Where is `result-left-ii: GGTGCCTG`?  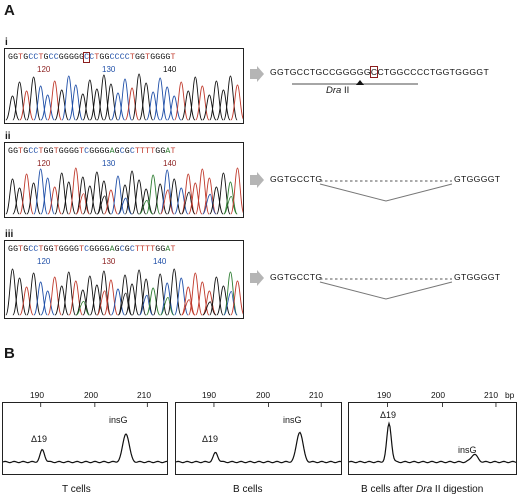
result-left-ii: GGTGCCTG is located at coordinates (296, 179).